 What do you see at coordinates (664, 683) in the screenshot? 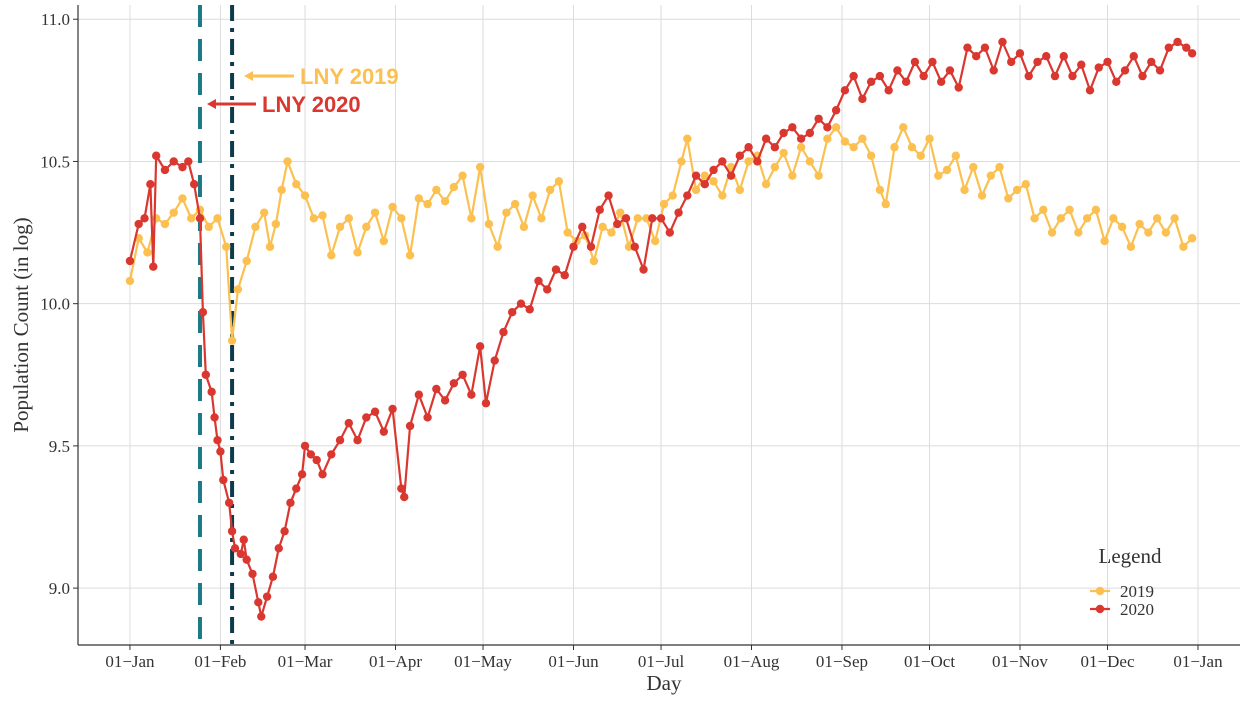
I see `x-axis-label: Day` at bounding box center [664, 683].